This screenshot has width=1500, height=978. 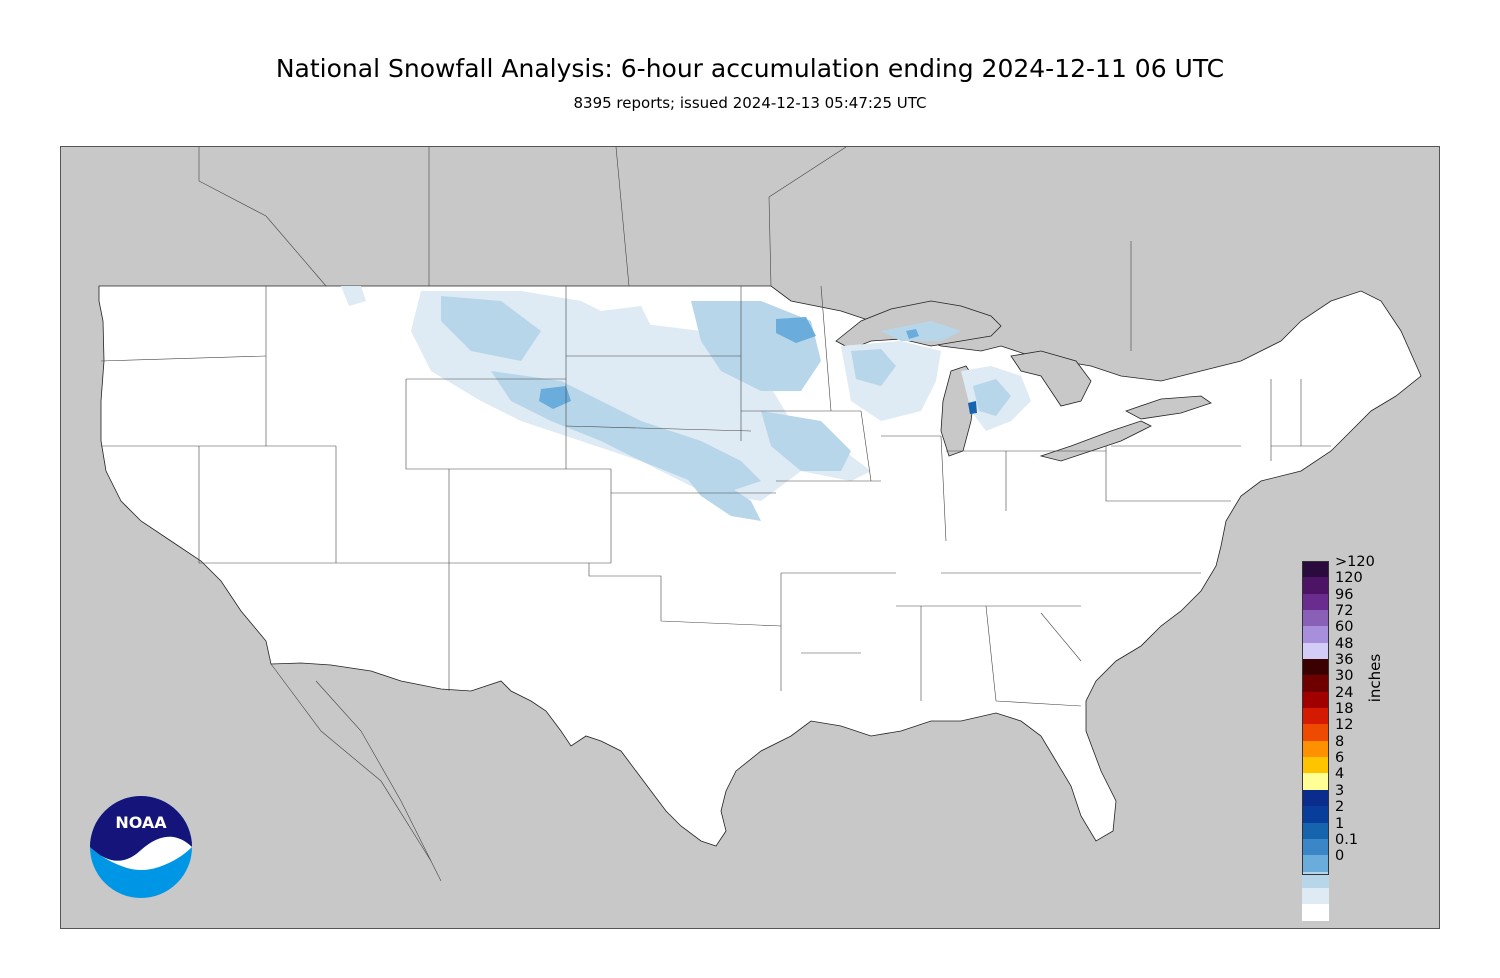 I want to click on legend-row: 30, so click(x=1362, y=680).